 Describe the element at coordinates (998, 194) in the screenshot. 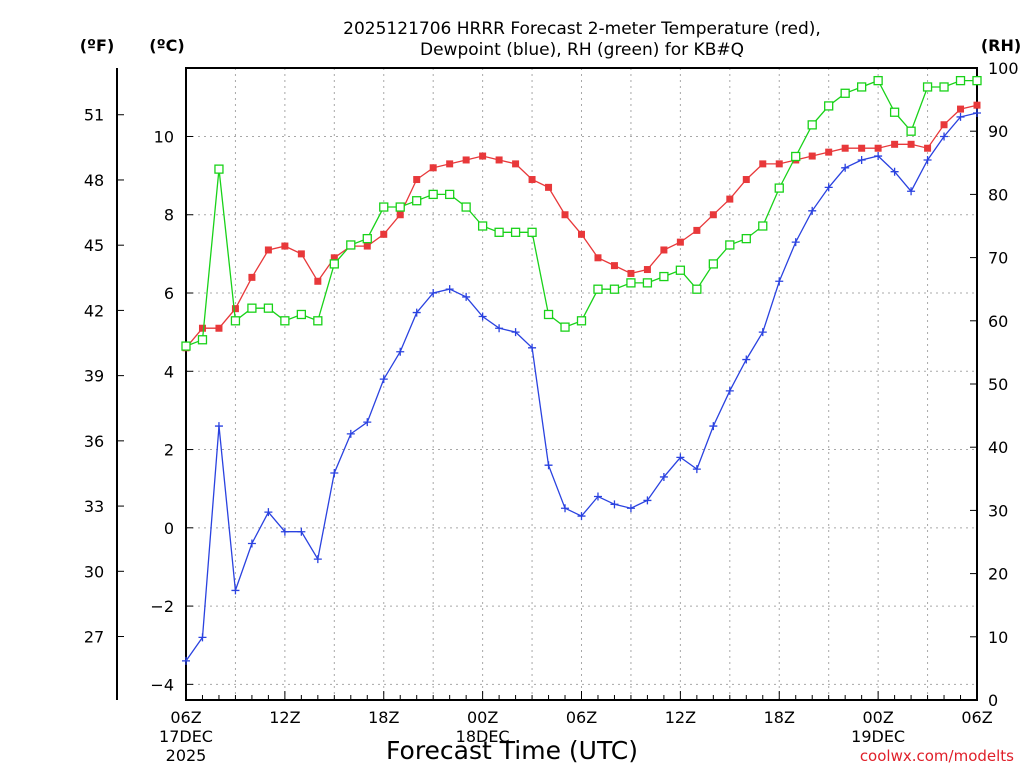

I see `rh-tick-label: 80` at that location.